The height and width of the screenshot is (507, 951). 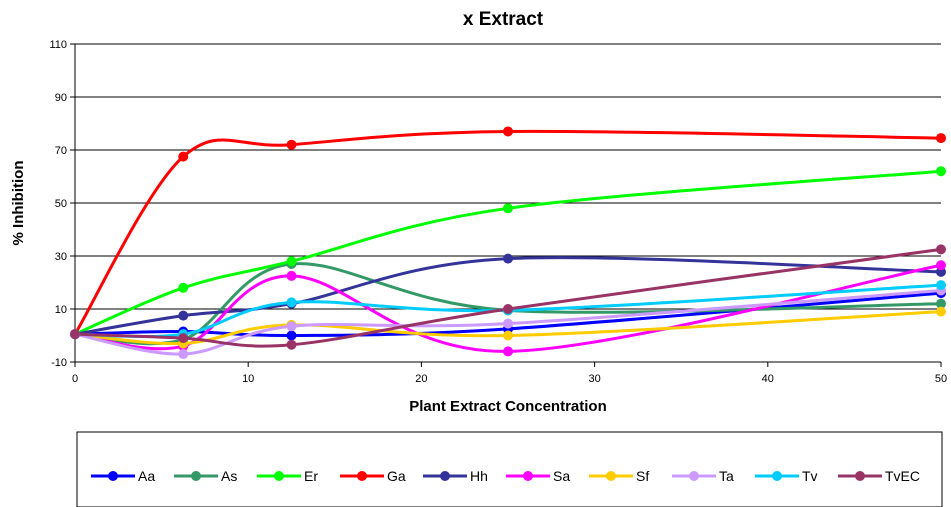 What do you see at coordinates (726, 476) in the screenshot?
I see `legend-label-ta: Ta` at bounding box center [726, 476].